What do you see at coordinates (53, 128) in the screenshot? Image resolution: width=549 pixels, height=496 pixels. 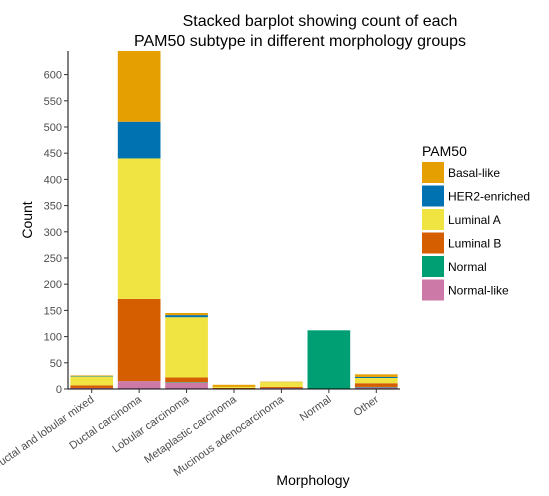 I see `y-tick-label: 500` at bounding box center [53, 128].